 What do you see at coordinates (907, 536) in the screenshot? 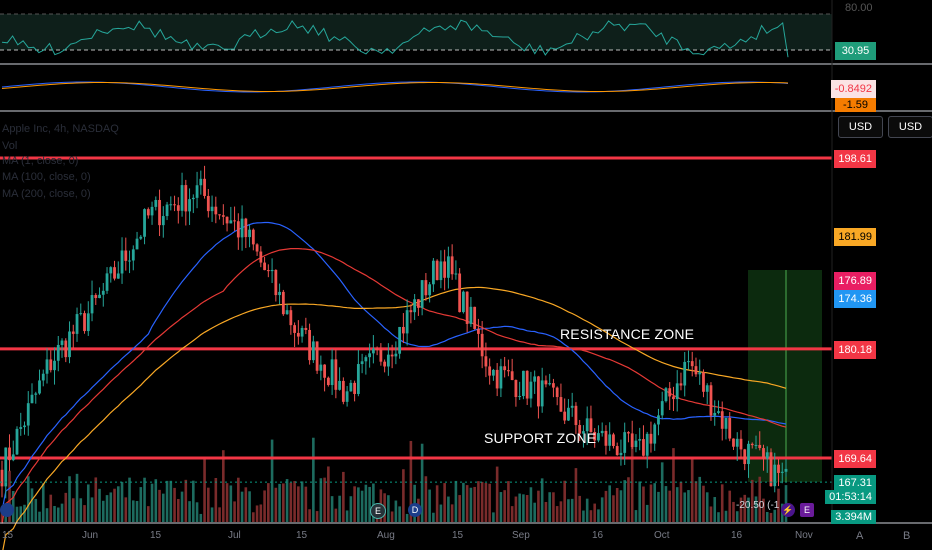
I see `nav-forward-button: B` at bounding box center [907, 536].